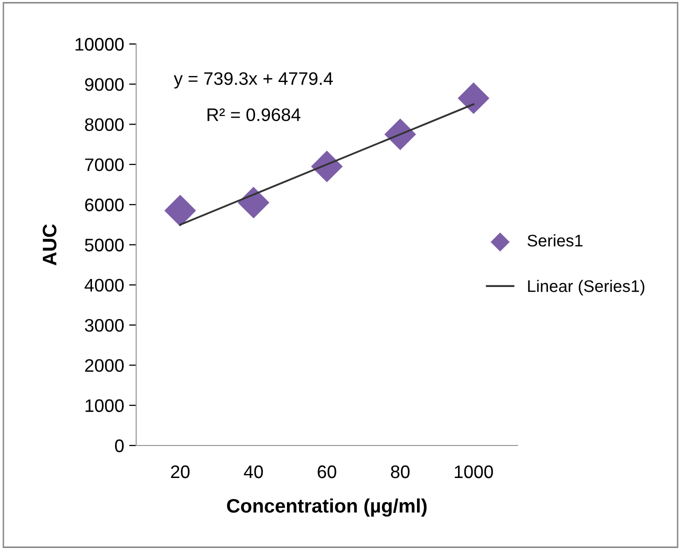 Image resolution: width=681 pixels, height=550 pixels. Describe the element at coordinates (473, 471) in the screenshot. I see `x-tick-label: 1000` at that location.